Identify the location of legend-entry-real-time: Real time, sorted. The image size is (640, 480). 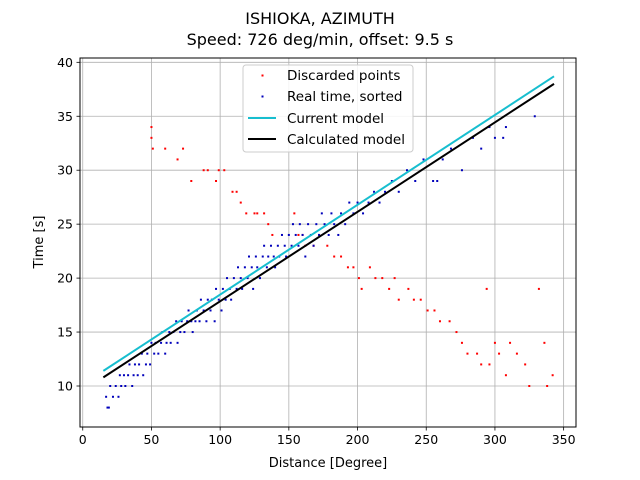
(332, 97).